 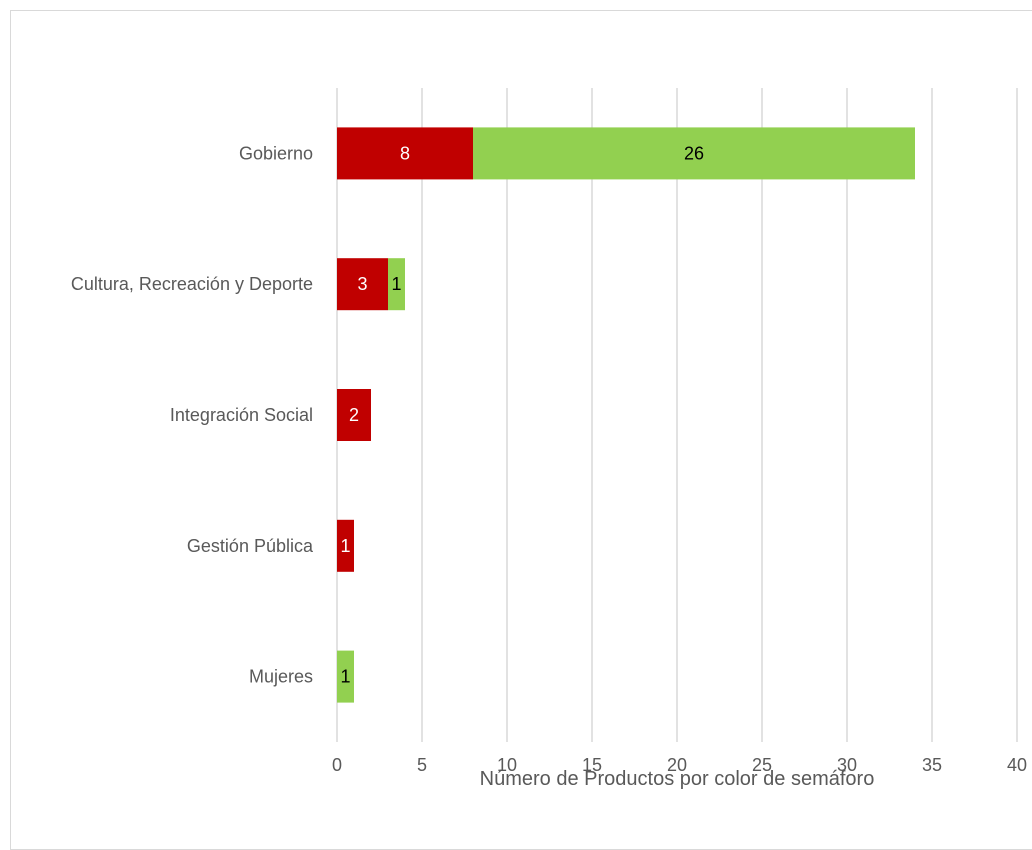 What do you see at coordinates (250, 546) in the screenshot?
I see `category-label: Gestión Pública` at bounding box center [250, 546].